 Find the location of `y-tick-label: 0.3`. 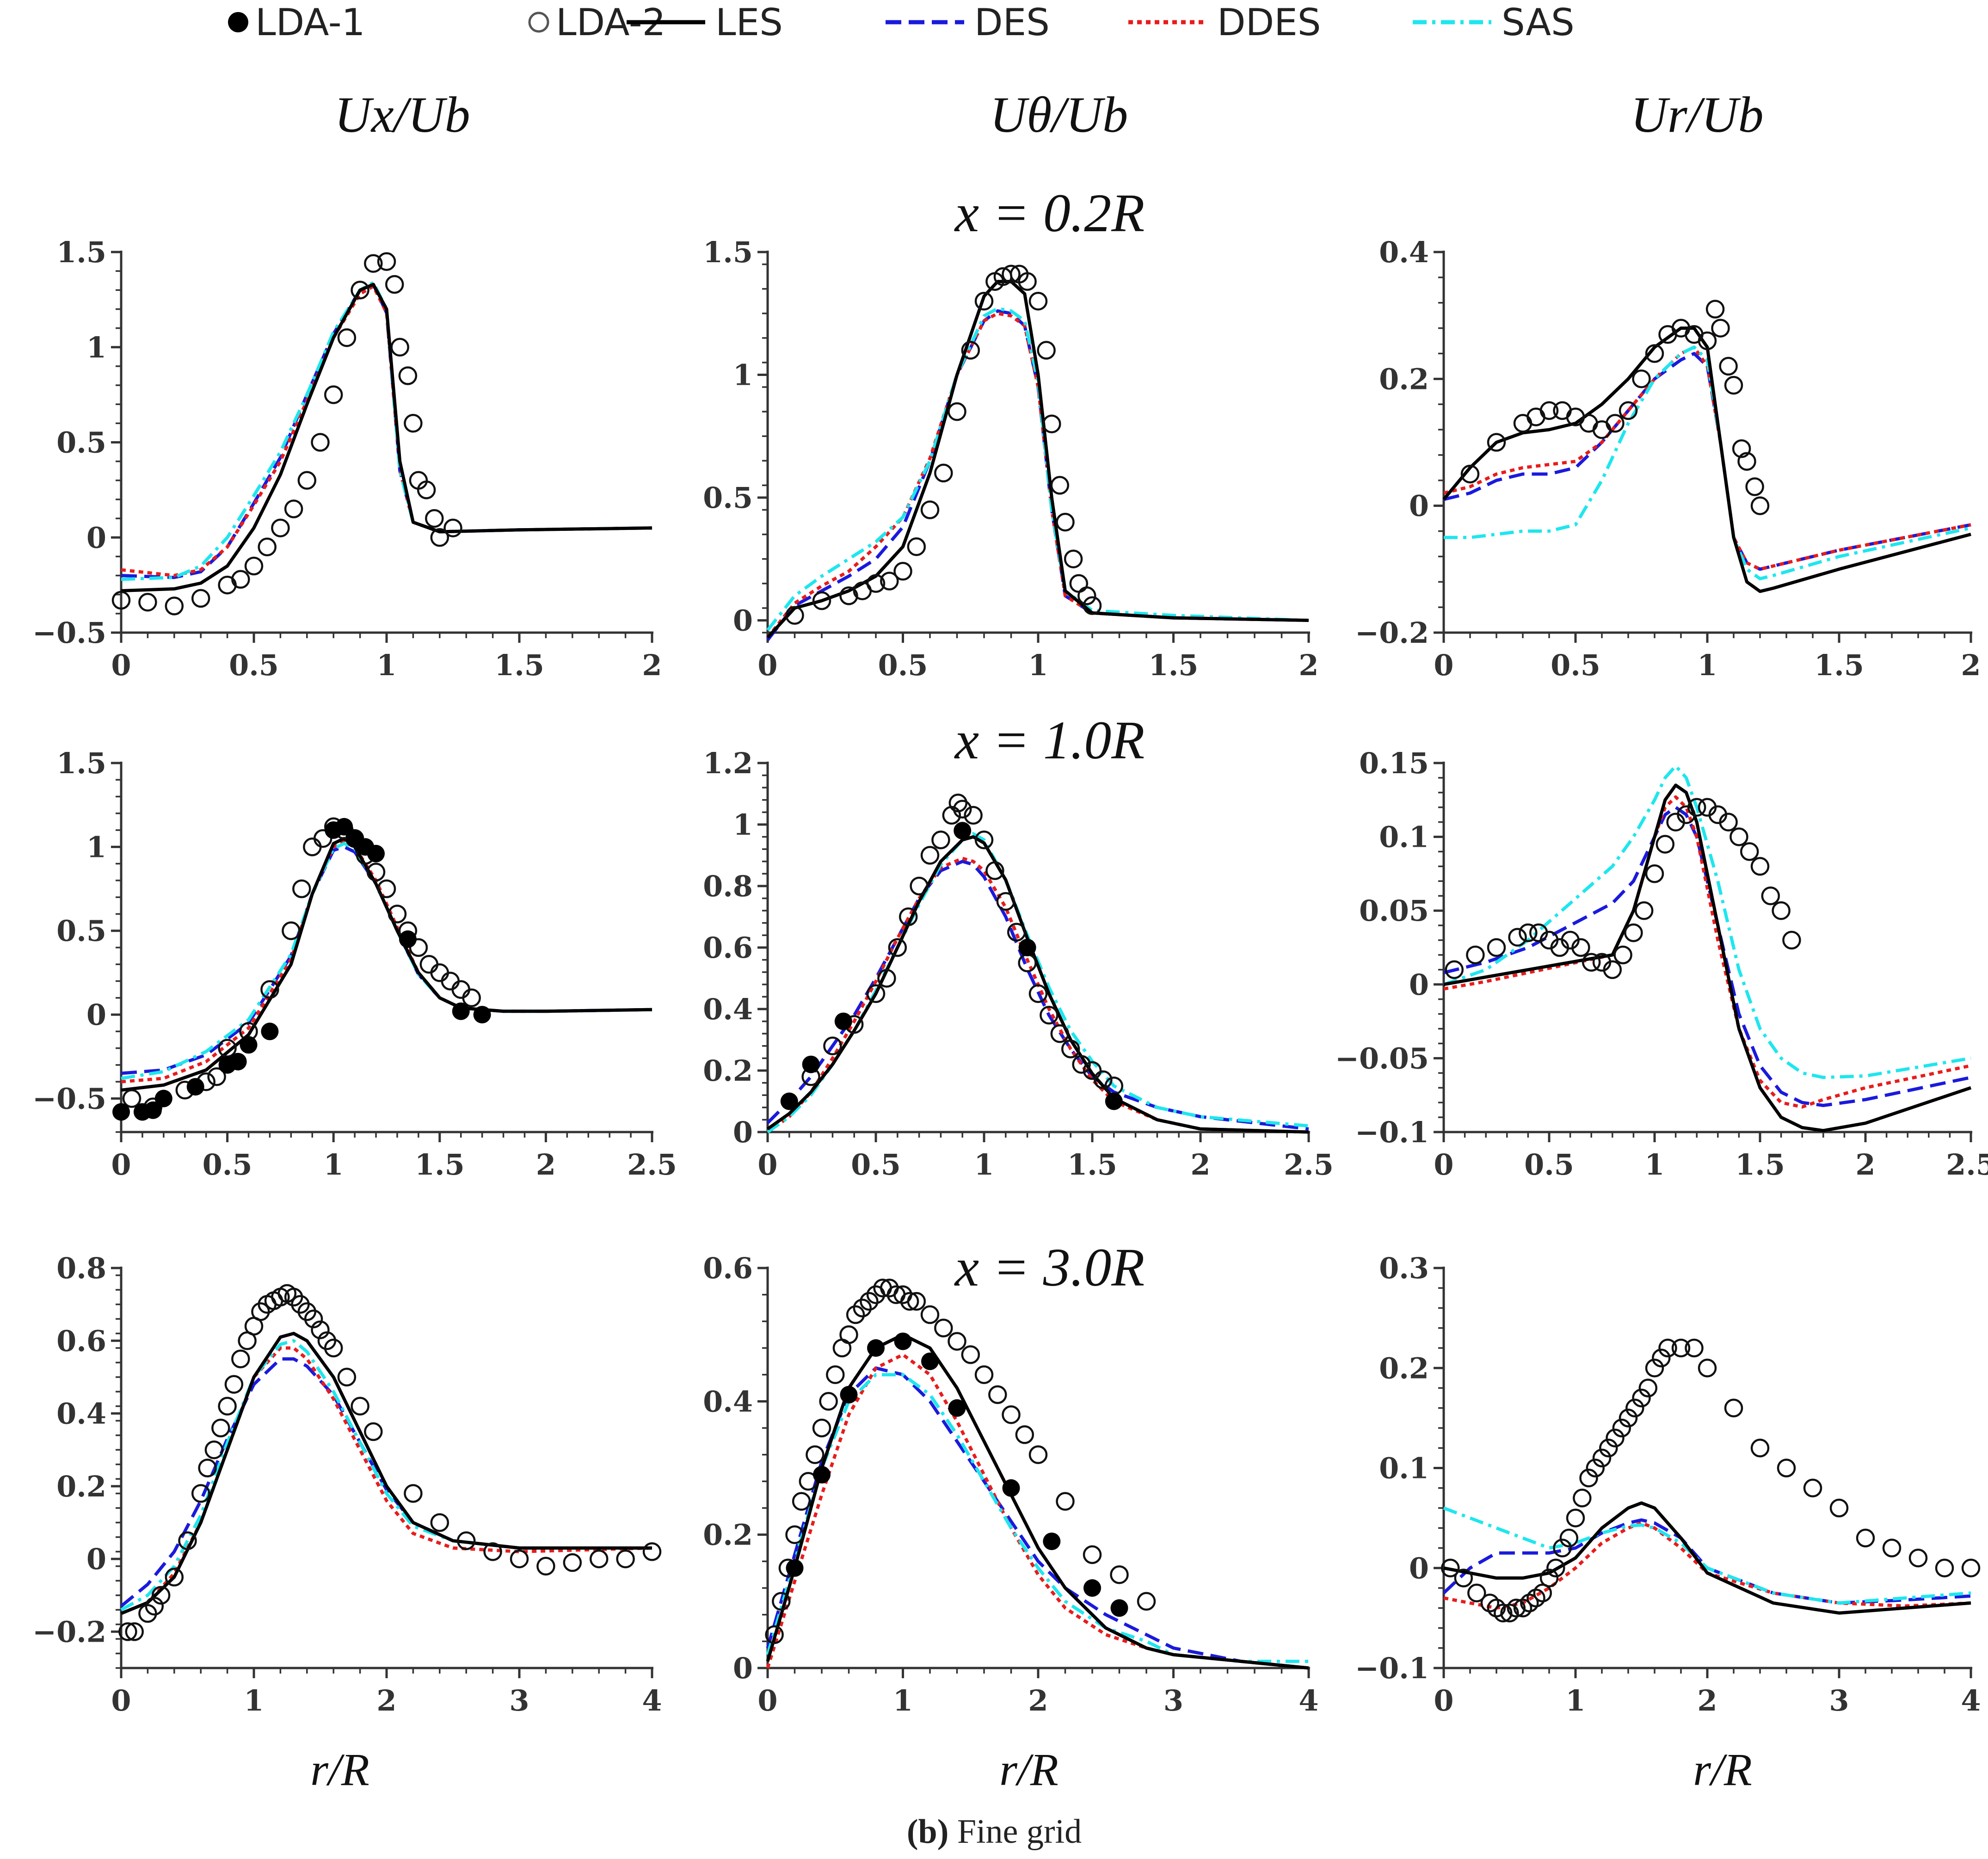

y-tick-label: 0.3 is located at coordinates (1404, 1268).